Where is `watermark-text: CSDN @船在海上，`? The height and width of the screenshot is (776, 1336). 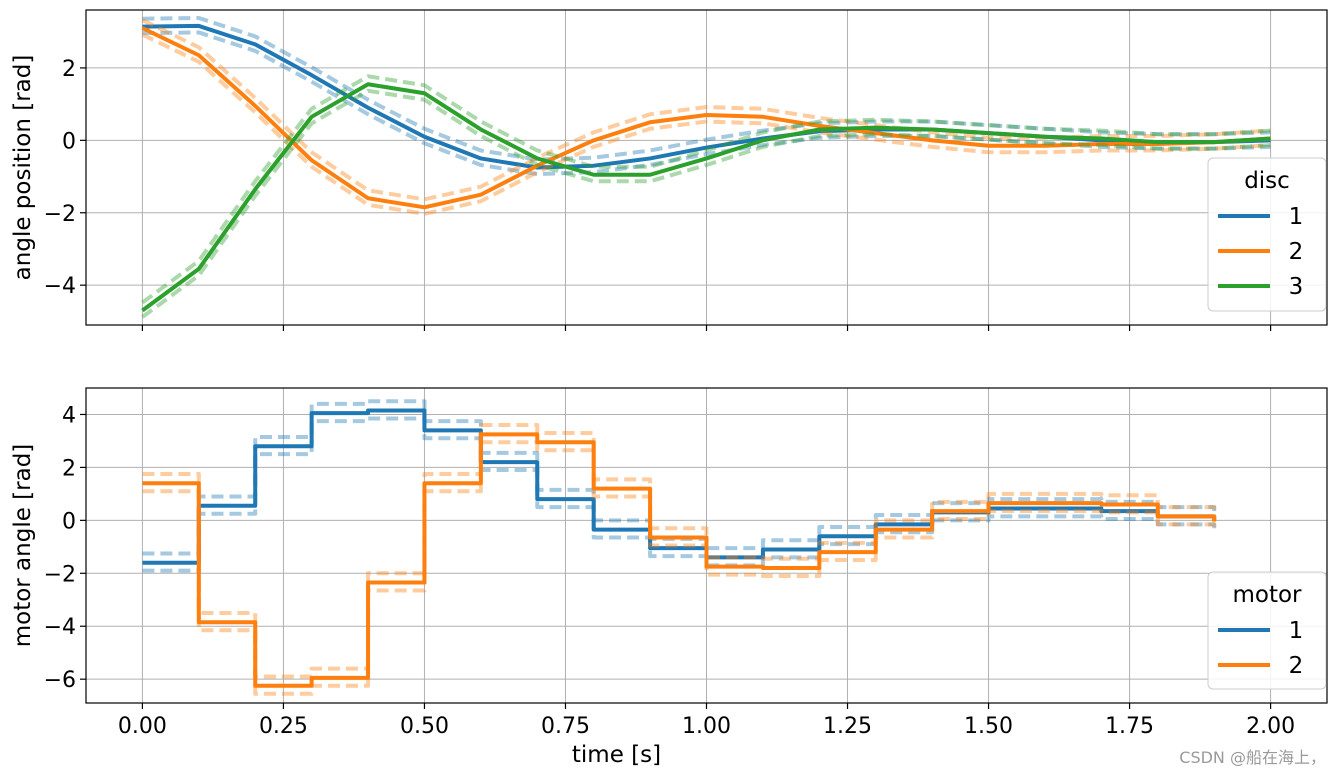 watermark-text: CSDN @船在海上， is located at coordinates (1252, 757).